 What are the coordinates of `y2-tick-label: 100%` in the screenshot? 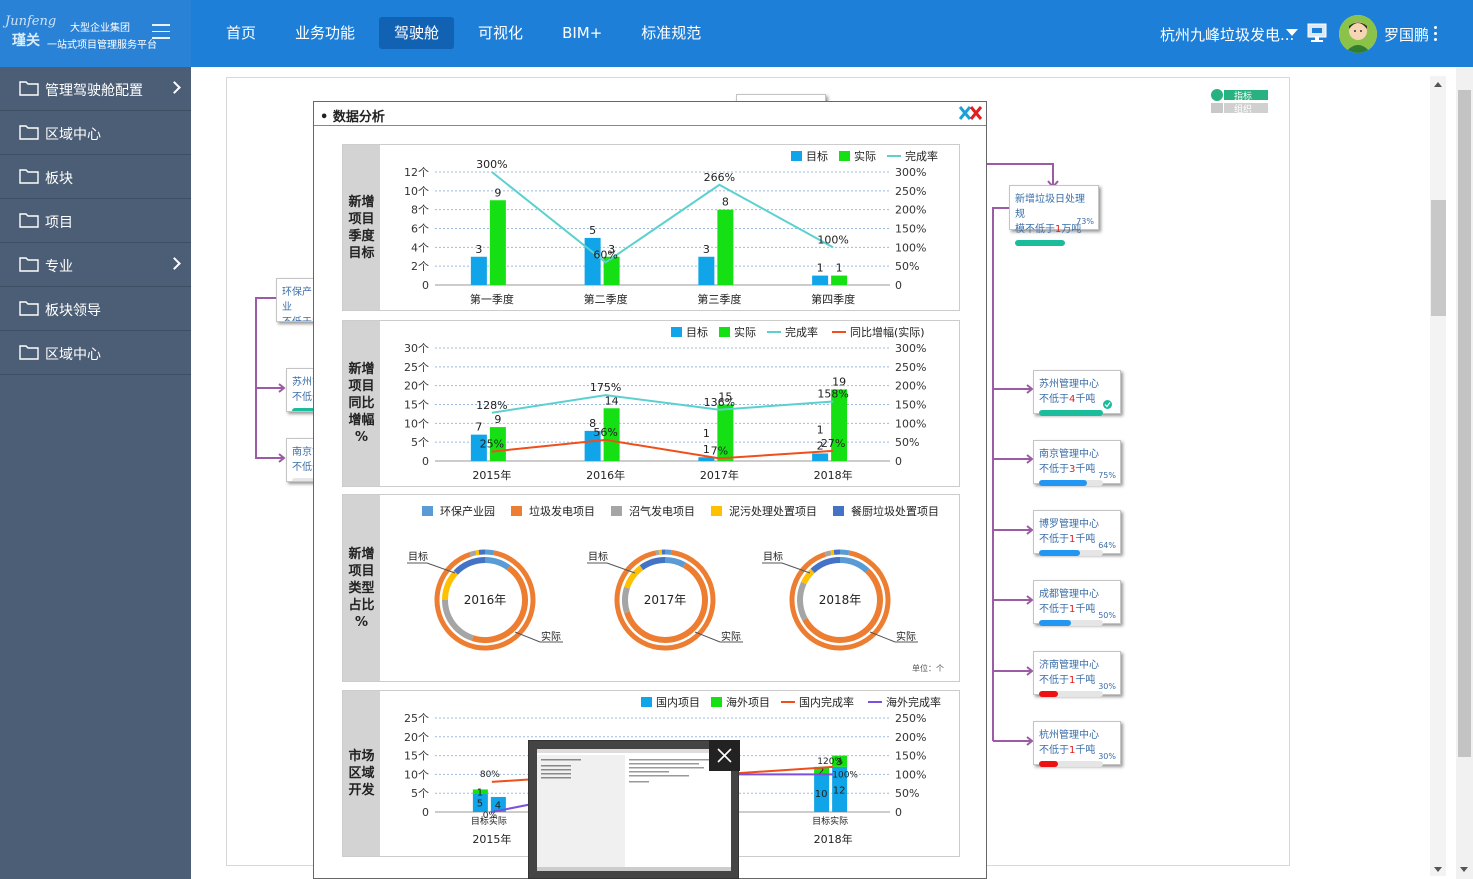 It's located at (910, 423).